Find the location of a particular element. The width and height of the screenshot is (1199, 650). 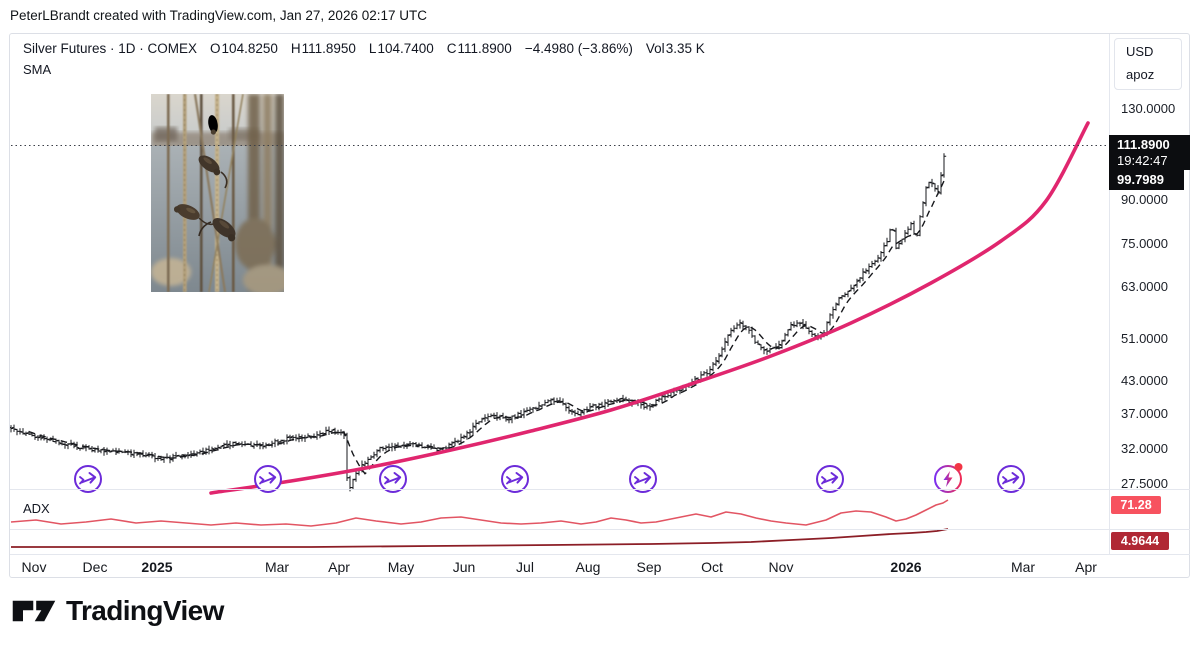

tradingview-logo: TradingView is located at coordinates (118, 611).